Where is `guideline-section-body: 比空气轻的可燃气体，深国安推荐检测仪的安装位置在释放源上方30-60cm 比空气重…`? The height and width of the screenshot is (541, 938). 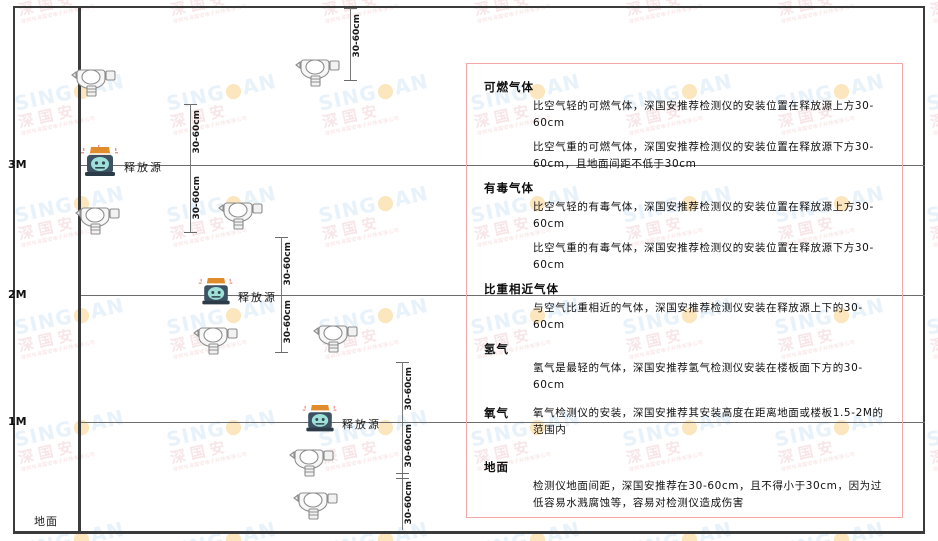
guideline-section-body: 比空气轻的可燃气体，深国安推荐检测仪的安装位置在释放源上方30-60cm 比空气重… is located at coordinates (710, 135).